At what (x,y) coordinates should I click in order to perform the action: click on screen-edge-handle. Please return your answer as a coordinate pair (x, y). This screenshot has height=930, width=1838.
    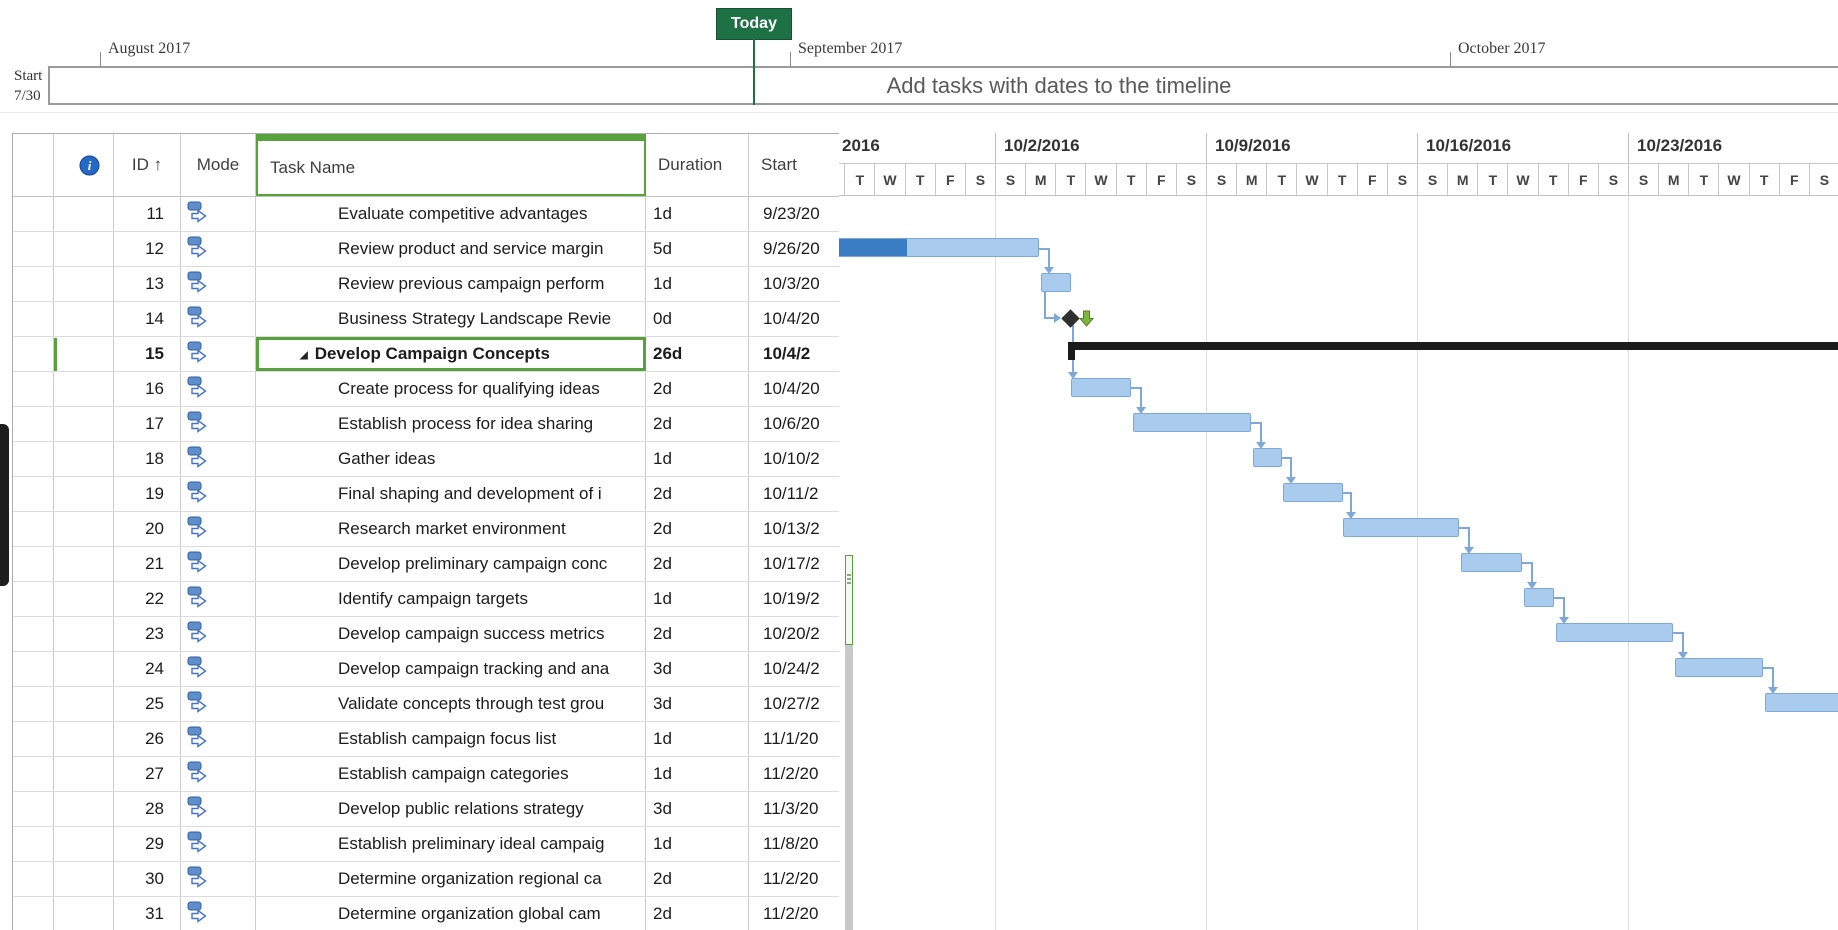
    Looking at the image, I should click on (4, 505).